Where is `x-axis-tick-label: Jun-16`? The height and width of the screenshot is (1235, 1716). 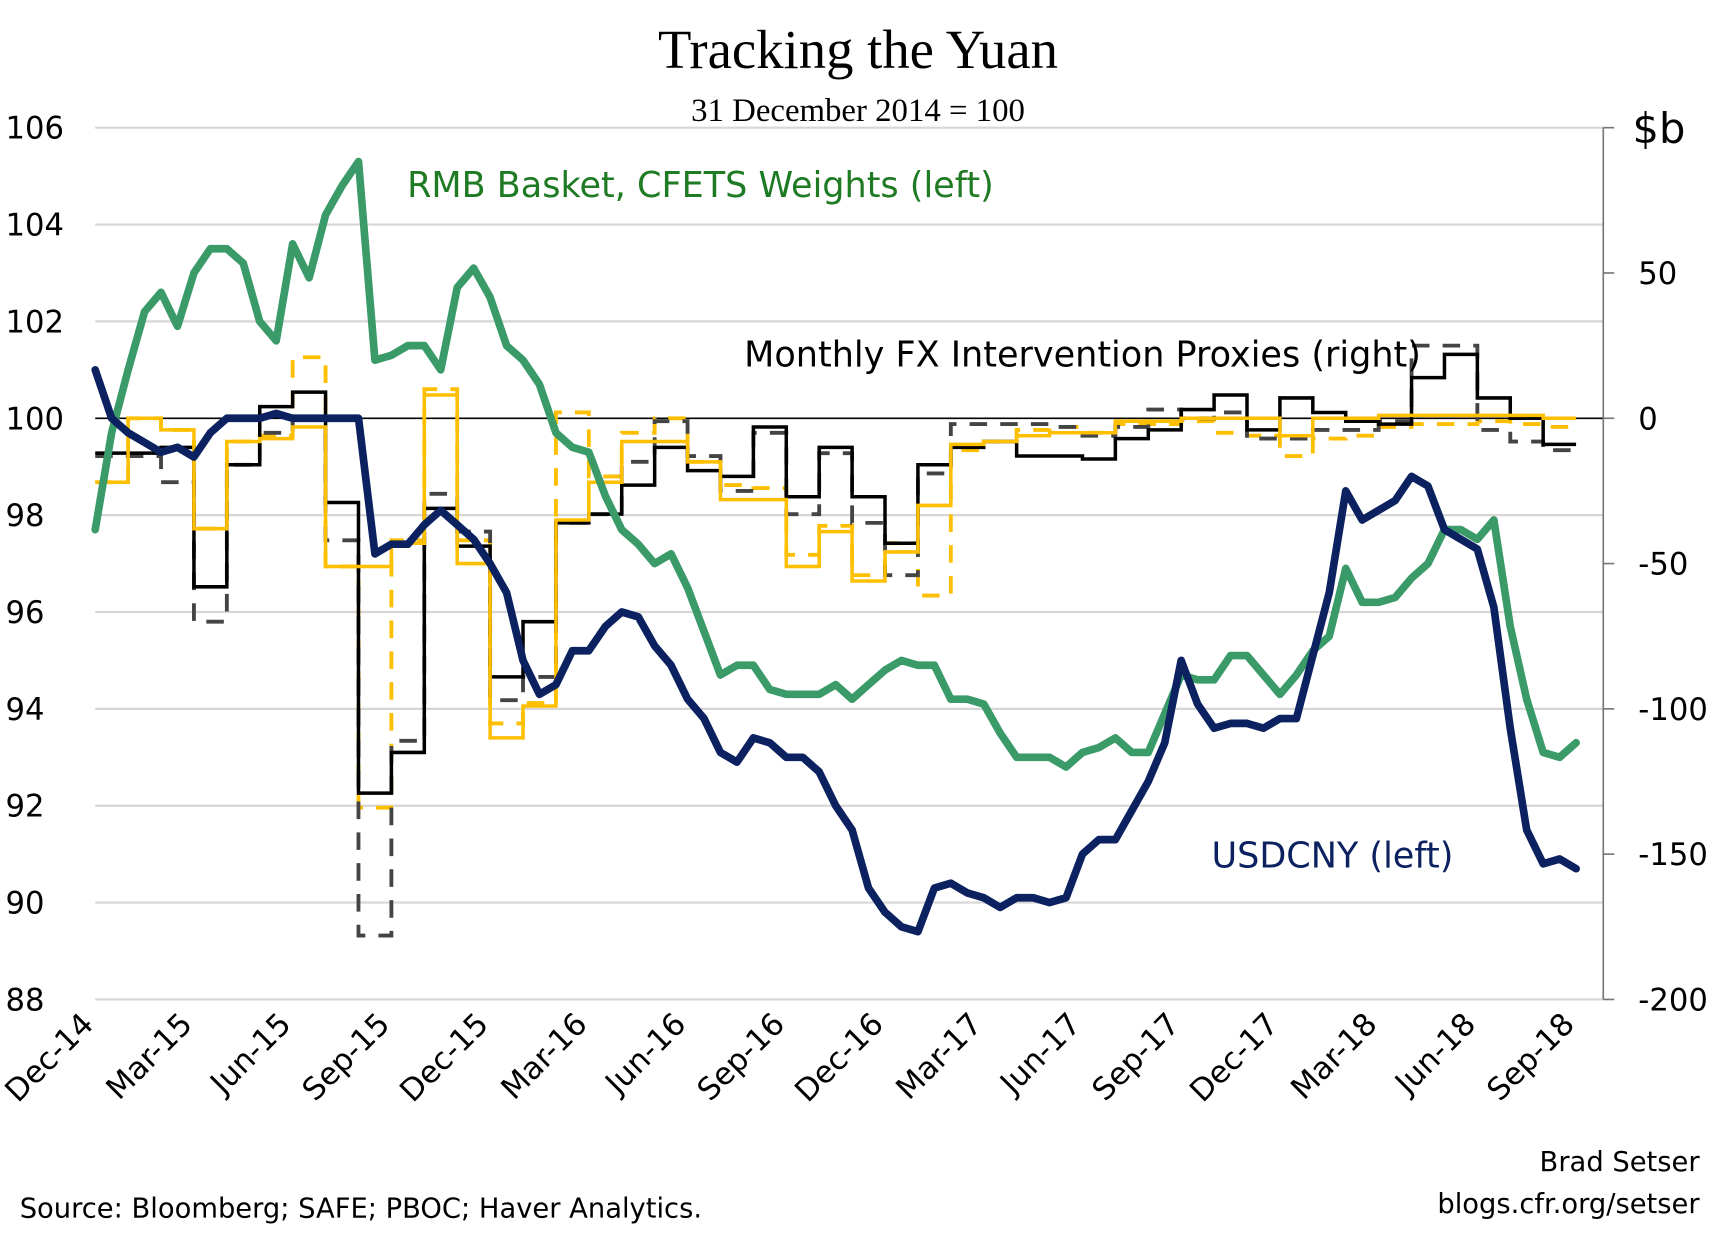
x-axis-tick-label: Jun-16 is located at coordinates (645, 1054).